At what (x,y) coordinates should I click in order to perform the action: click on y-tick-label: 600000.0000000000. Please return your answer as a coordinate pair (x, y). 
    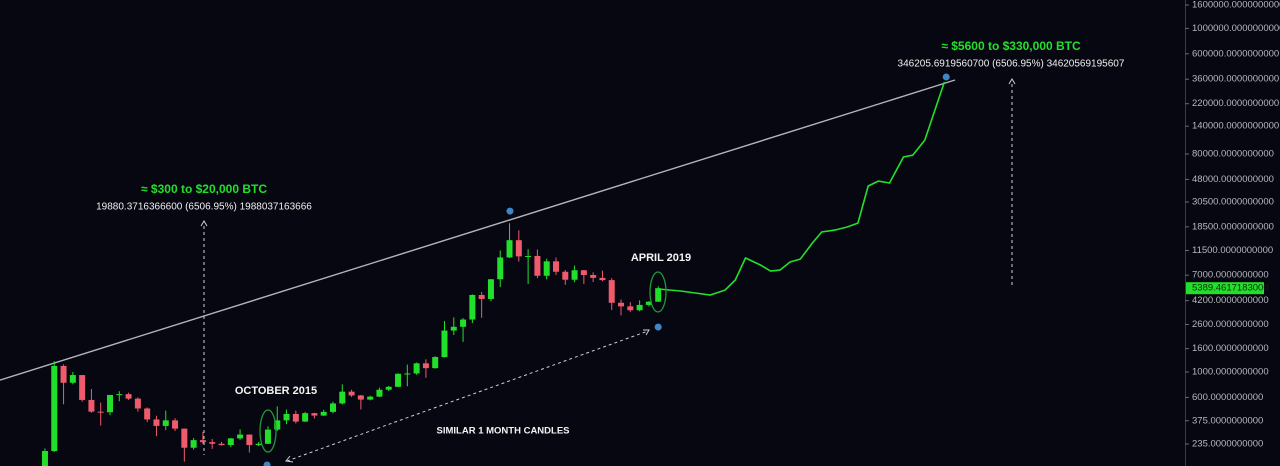
    Looking at the image, I should click on (1235, 53).